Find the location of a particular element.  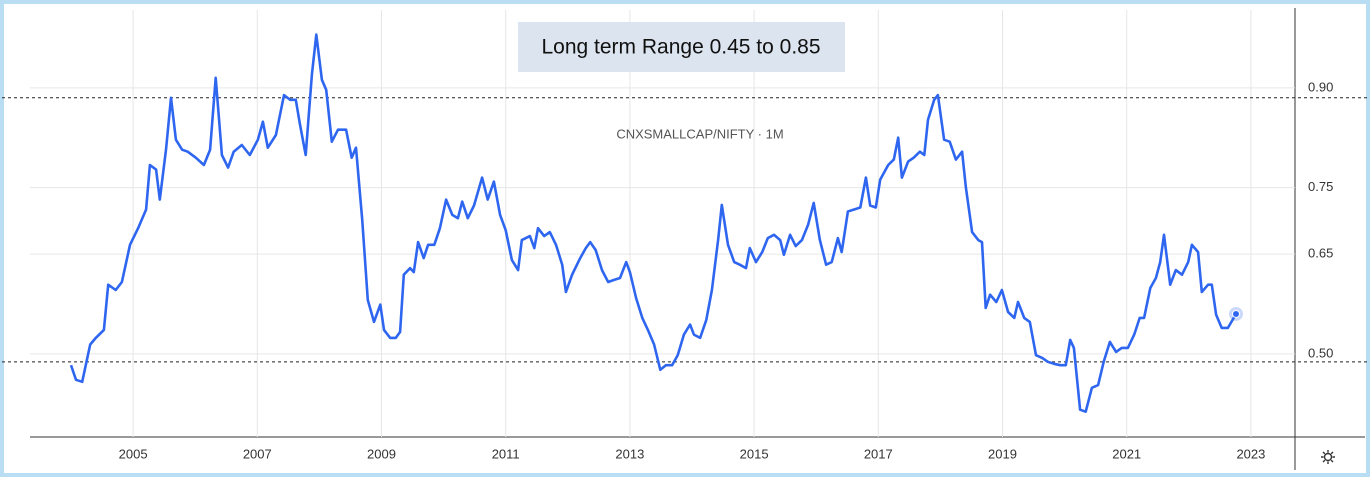

x-tick-label: 2019 is located at coordinates (1002, 453).